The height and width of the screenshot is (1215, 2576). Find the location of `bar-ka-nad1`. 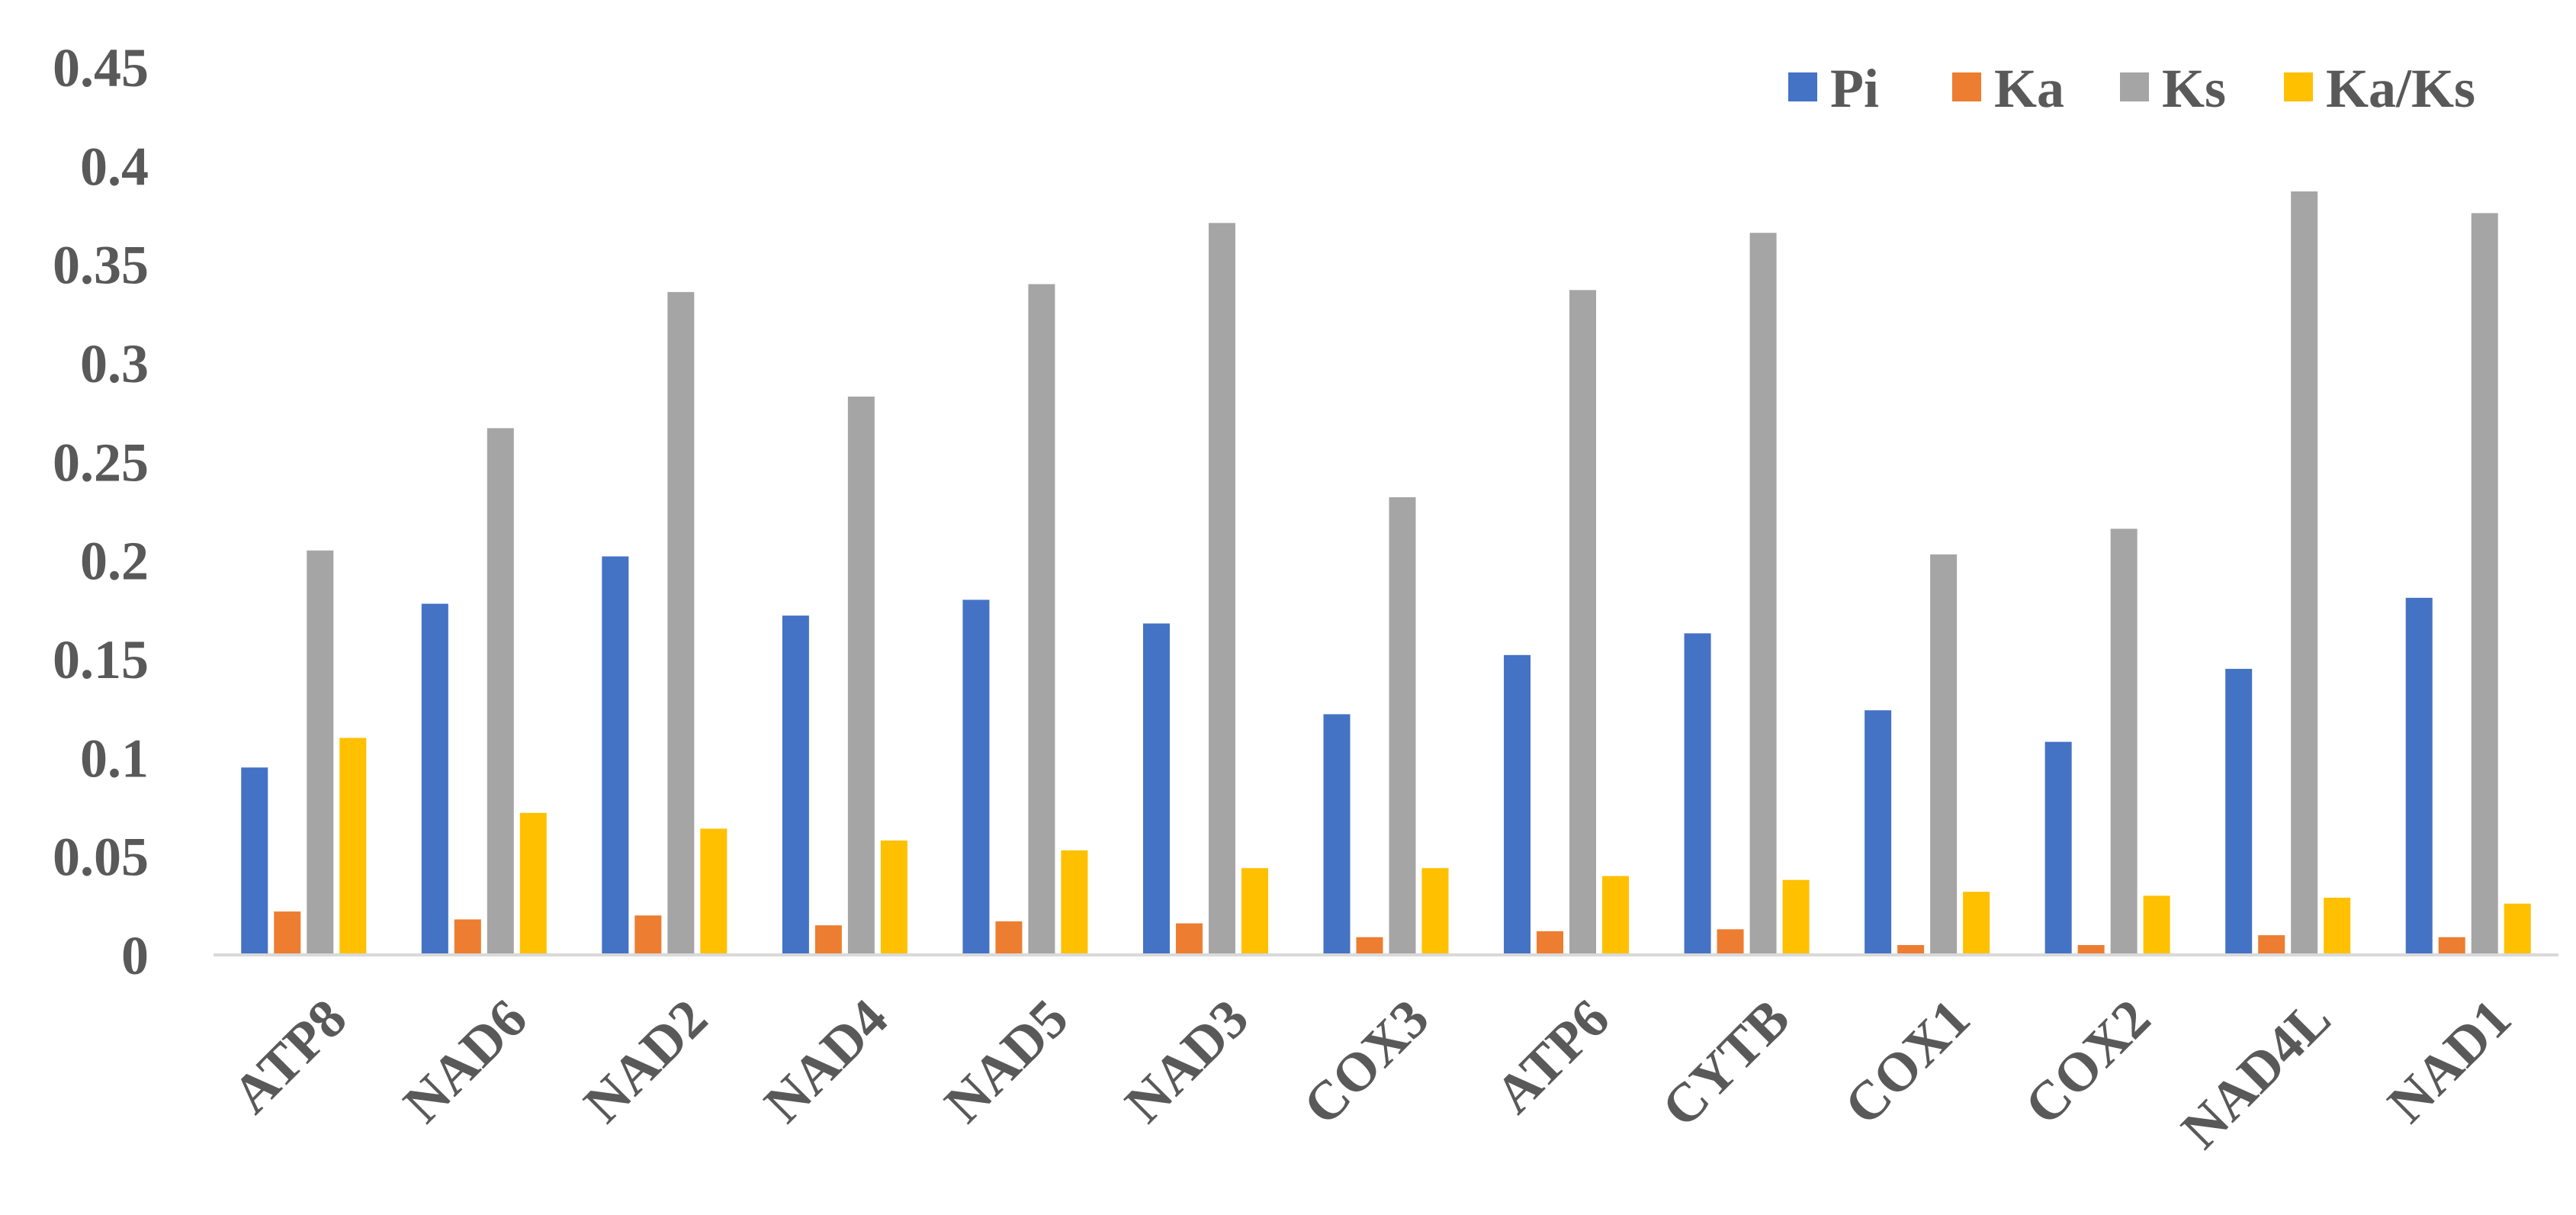

bar-ka-nad1 is located at coordinates (2451, 946).